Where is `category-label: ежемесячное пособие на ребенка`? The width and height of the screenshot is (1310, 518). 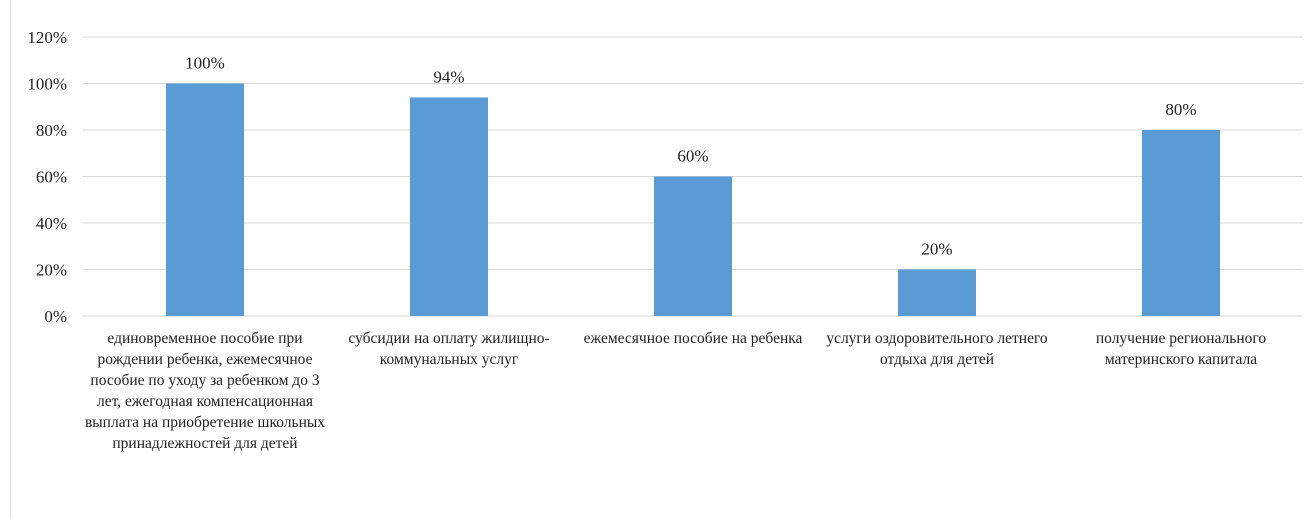 category-label: ежемесячное пособие на ребенка is located at coordinates (693, 338).